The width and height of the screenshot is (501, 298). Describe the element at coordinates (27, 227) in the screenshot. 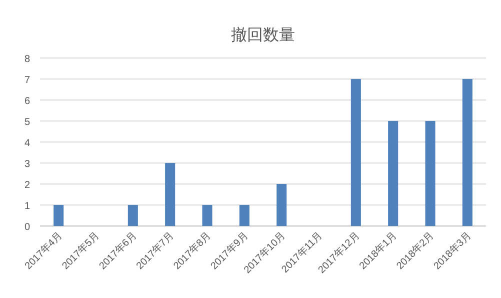

I see `y-tick-label: 0` at that location.